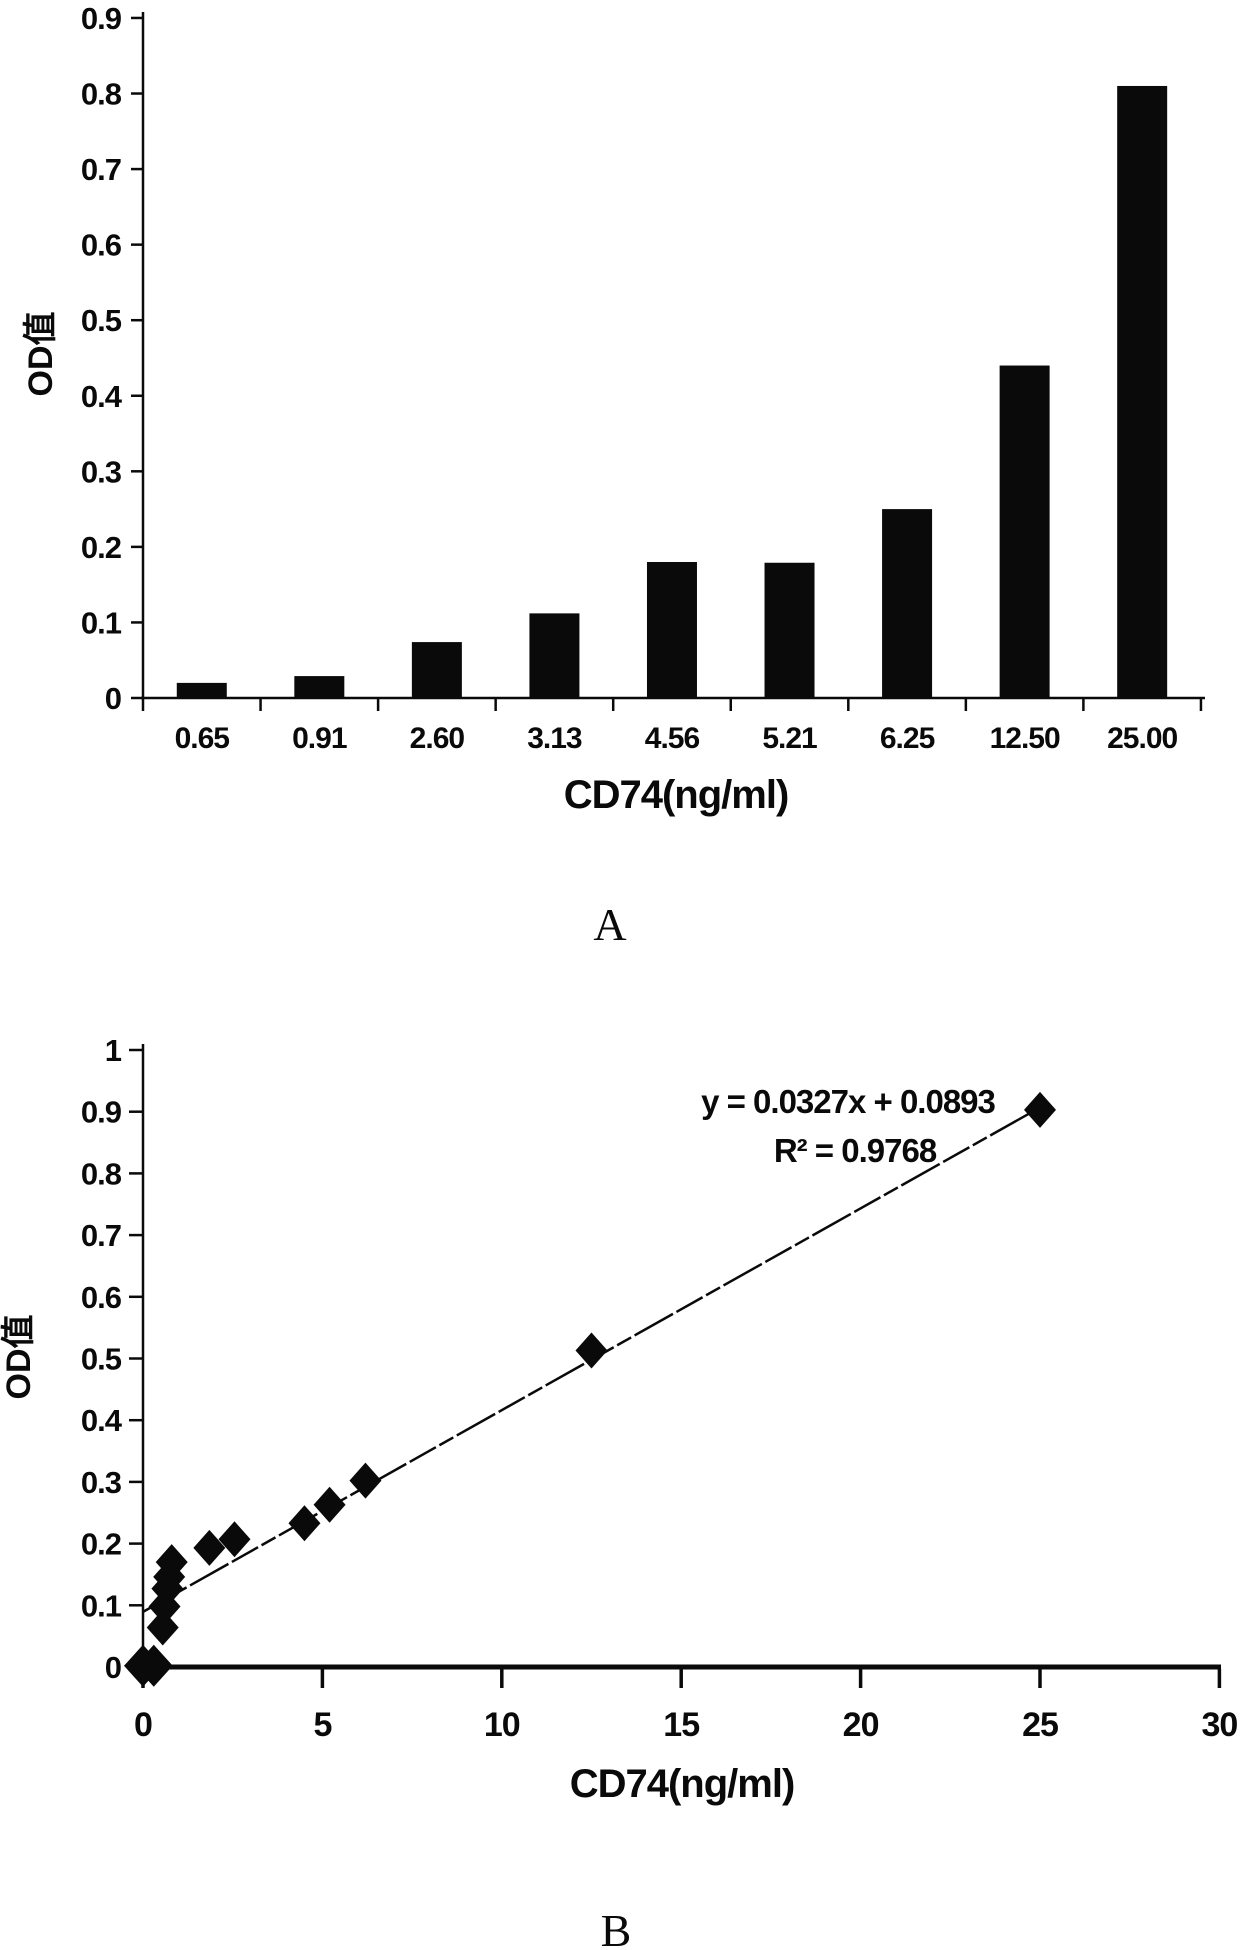  I want to click on bar-5.21, so click(789, 630).